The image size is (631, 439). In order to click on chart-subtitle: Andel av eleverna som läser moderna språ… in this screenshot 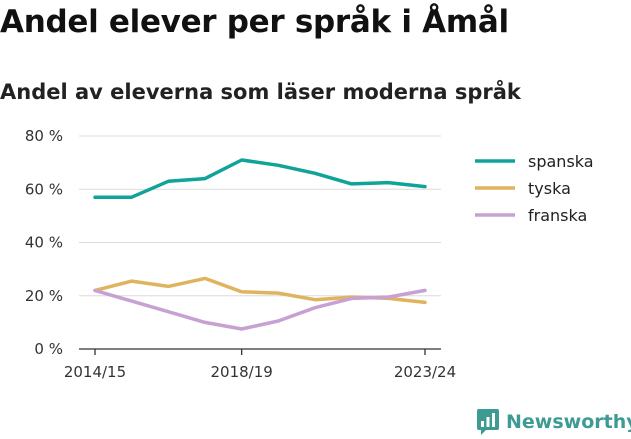, I will do `click(260, 92)`.